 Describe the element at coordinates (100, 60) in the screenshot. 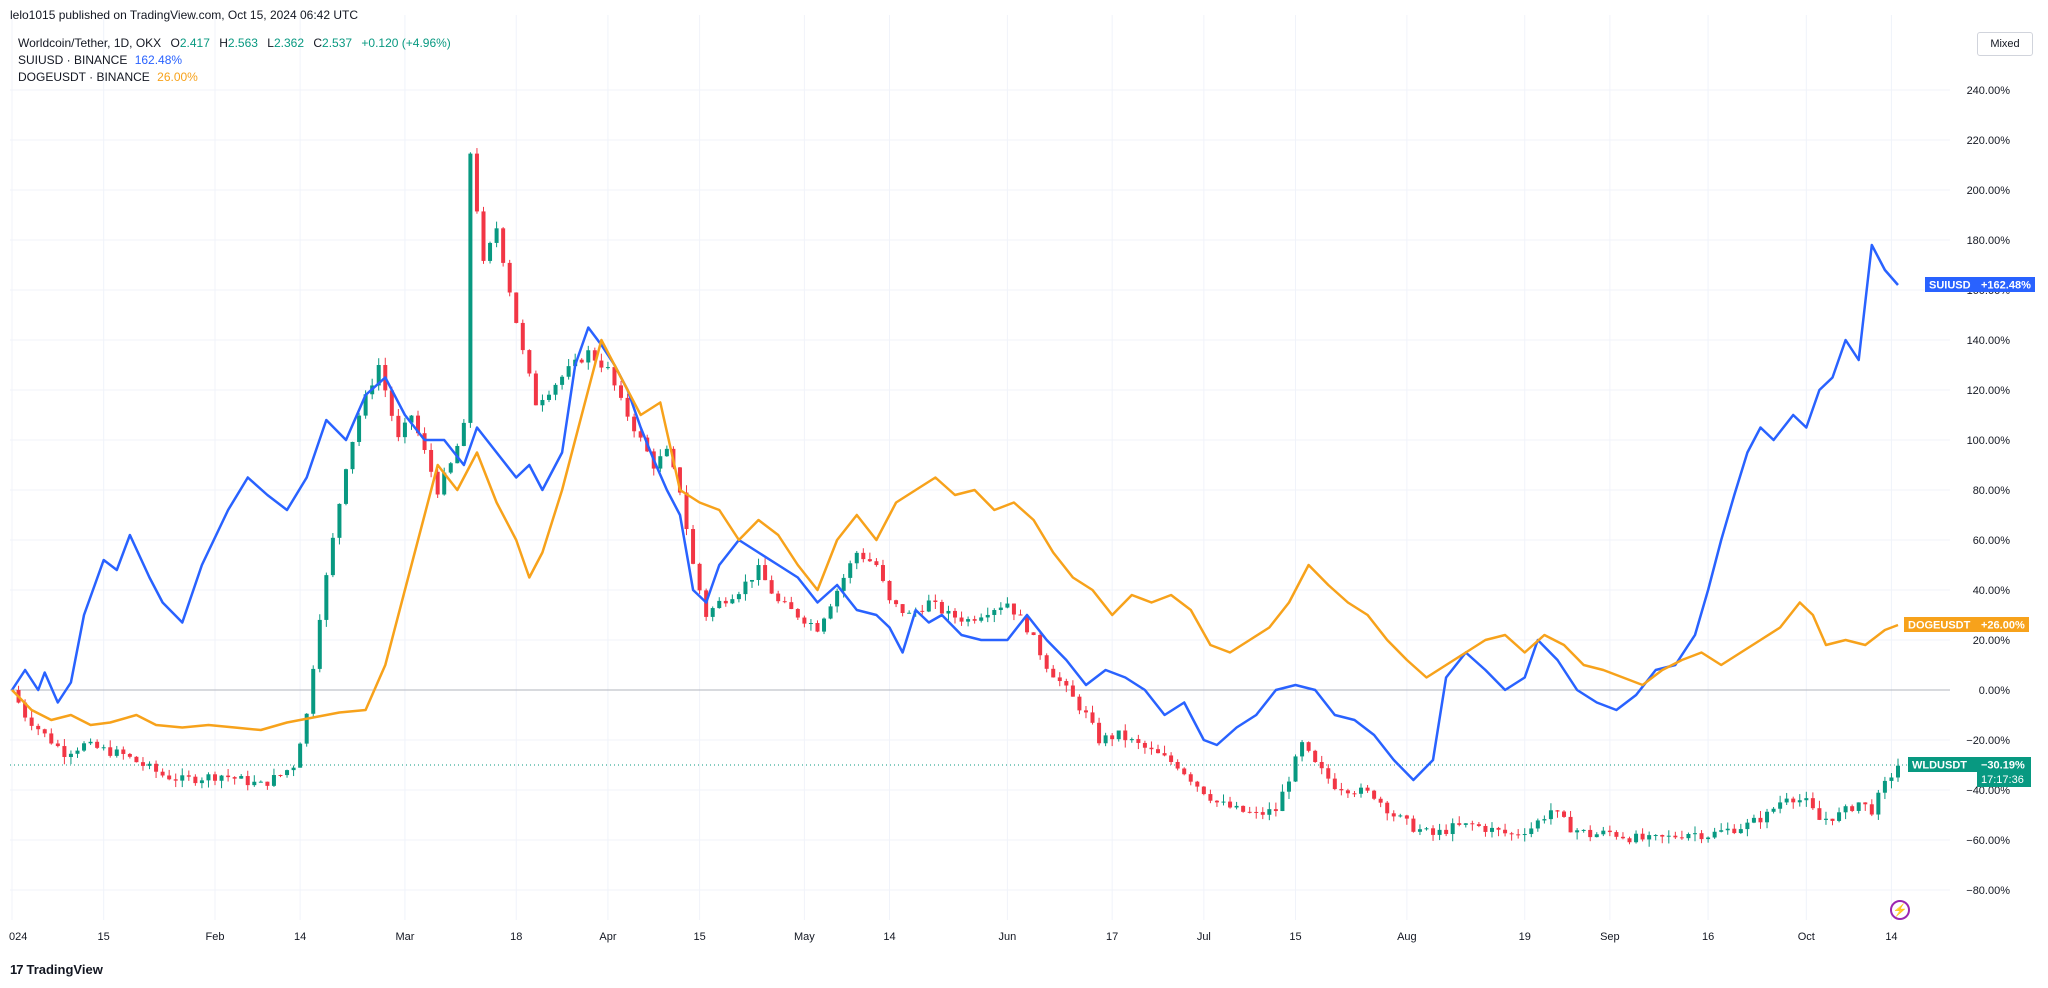

I see `sui-legend: SUIUSD · BINANCE 162.48%` at that location.